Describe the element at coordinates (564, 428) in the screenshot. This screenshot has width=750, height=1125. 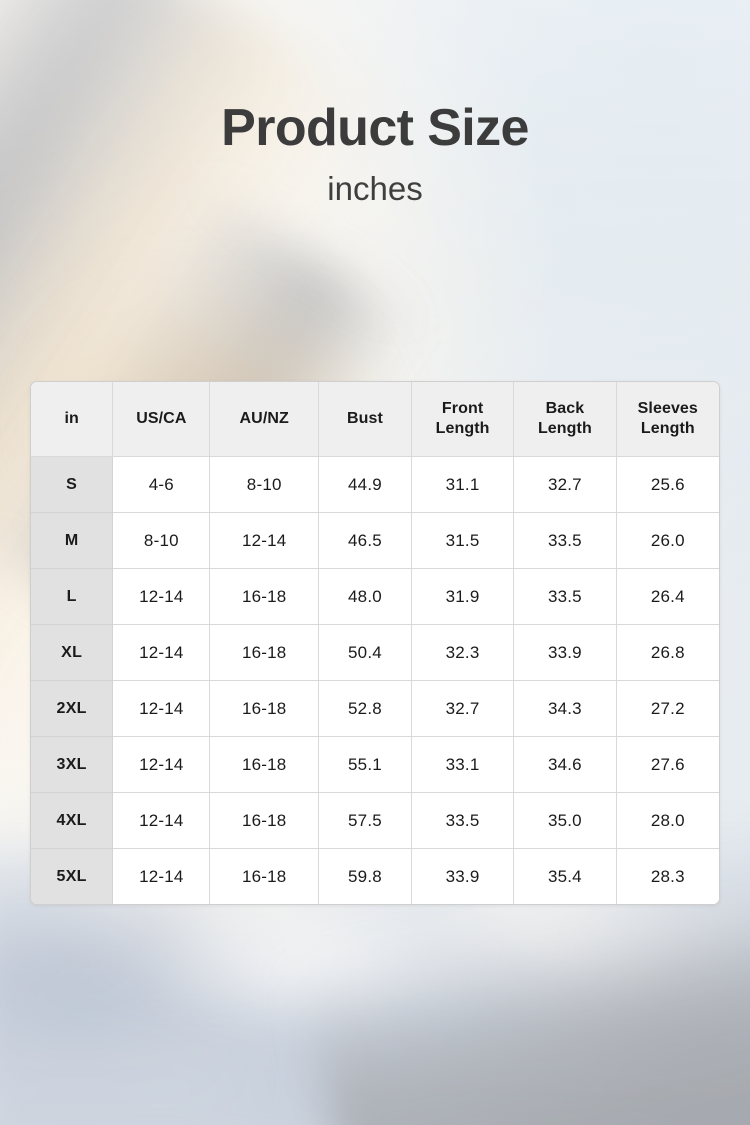
I see `column-header-back-length-line2: Length` at that location.